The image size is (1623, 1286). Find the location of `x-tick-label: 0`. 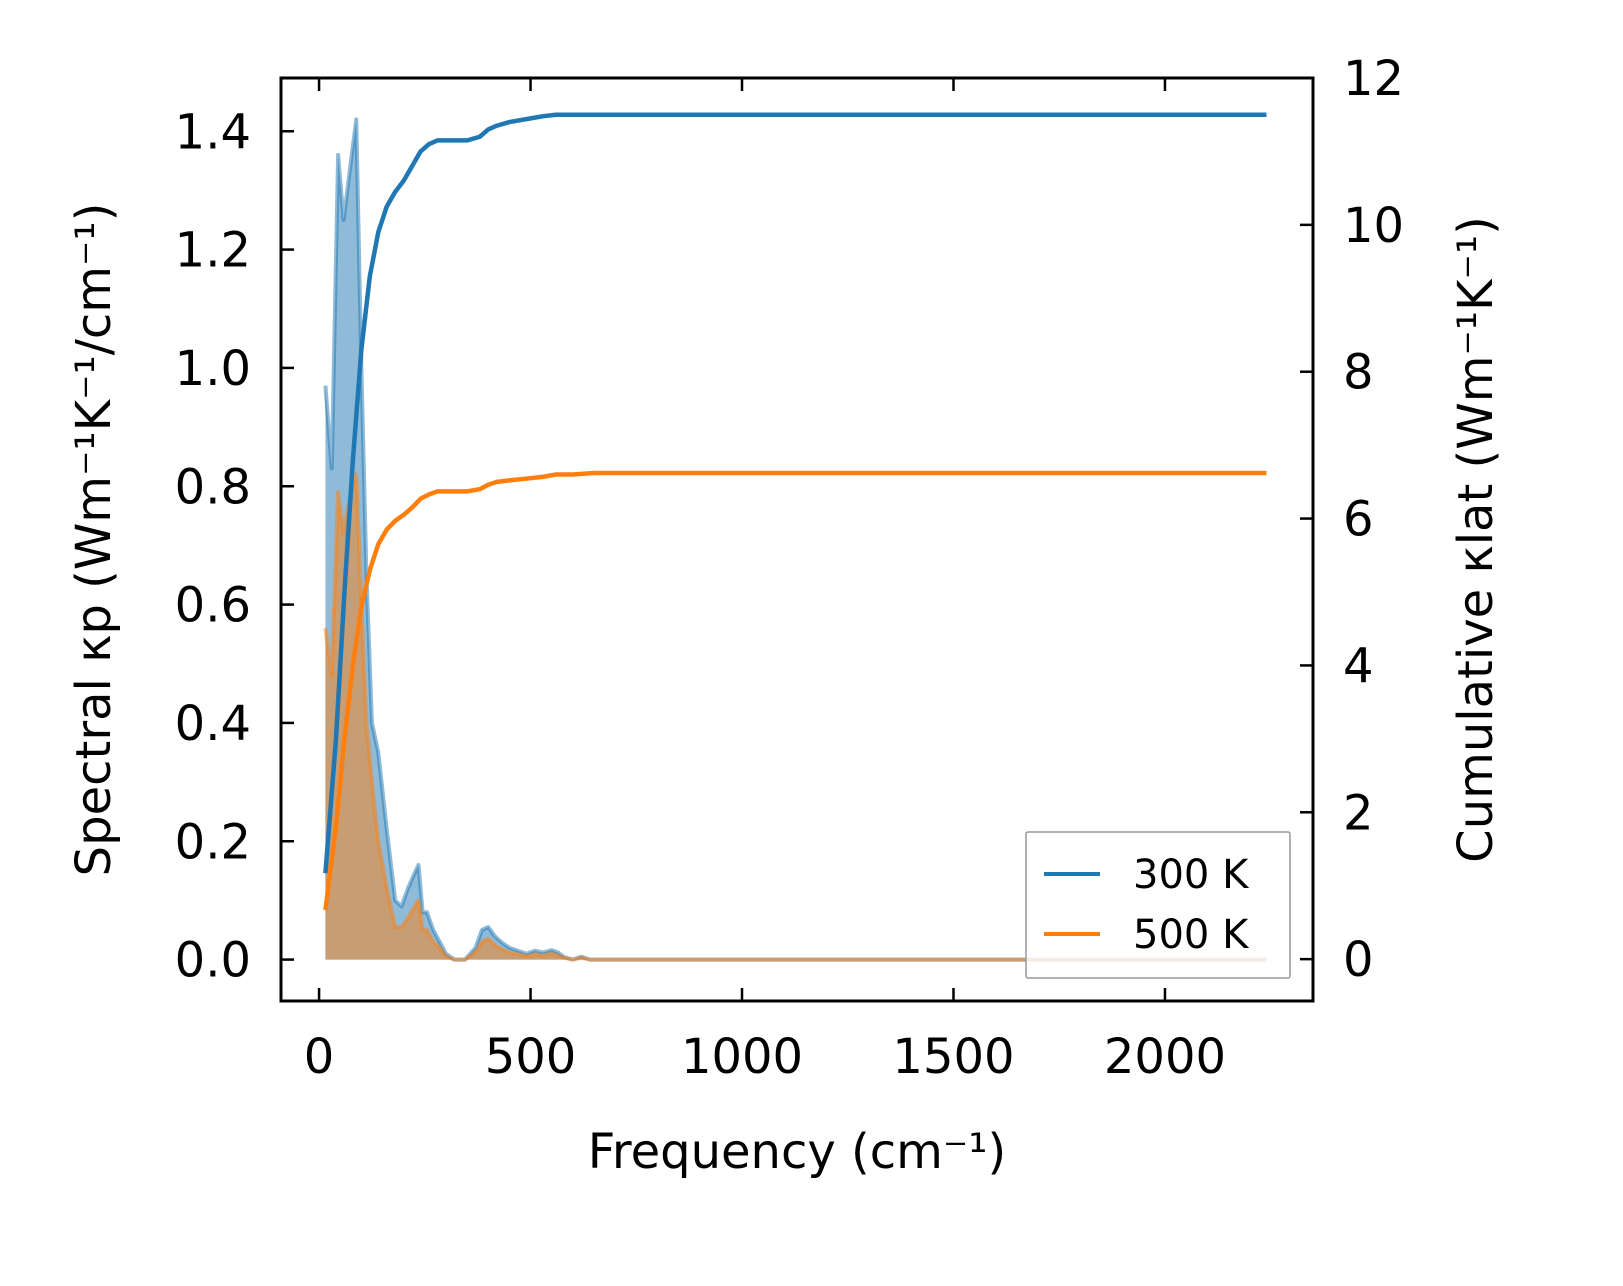

x-tick-label: 0 is located at coordinates (319, 1057).